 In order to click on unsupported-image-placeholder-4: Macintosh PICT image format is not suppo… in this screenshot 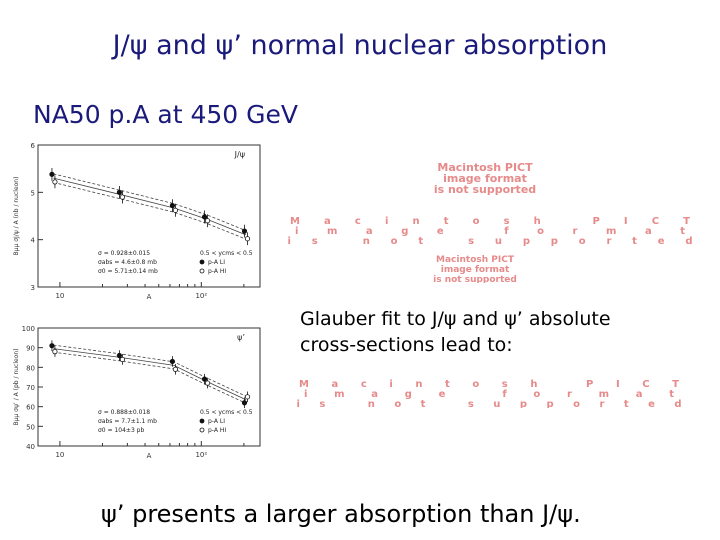, I will do `click(489, 394)`.